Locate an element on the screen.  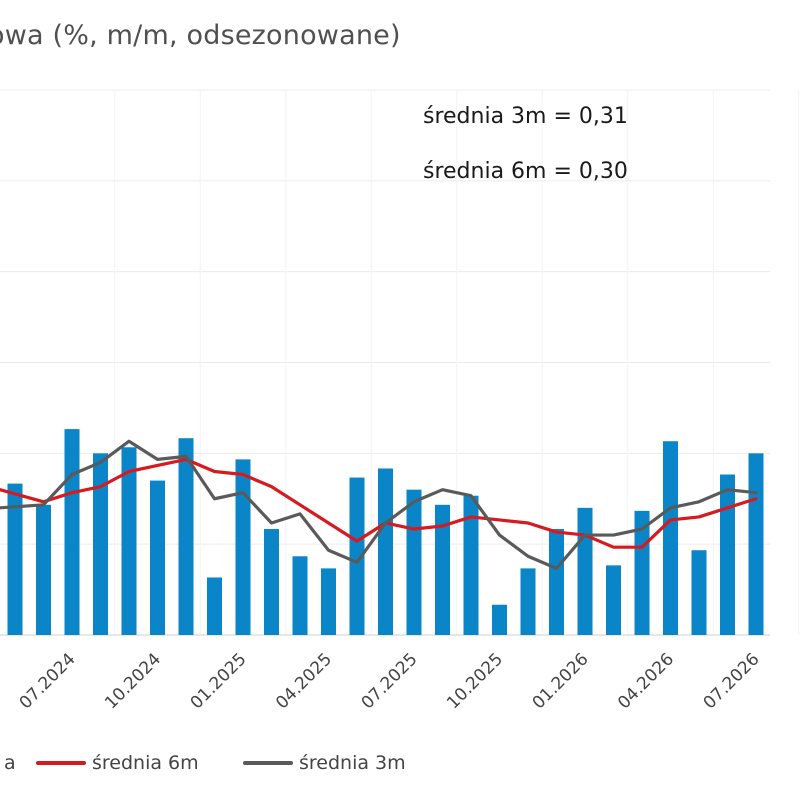
legend-line3-swatch is located at coordinates (268, 763).